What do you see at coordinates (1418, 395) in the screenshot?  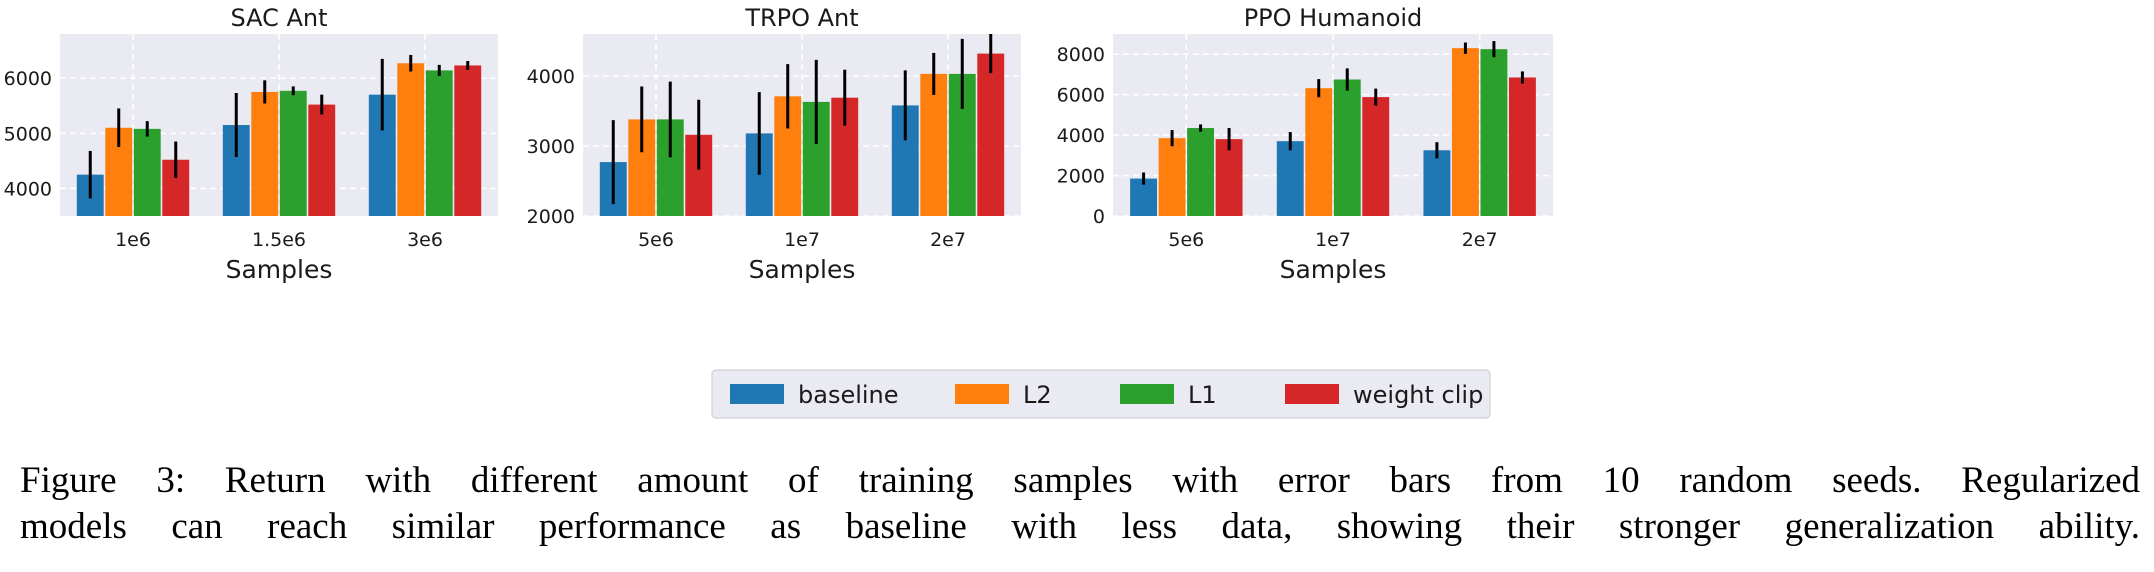 I see `legend-label: weight clip` at bounding box center [1418, 395].